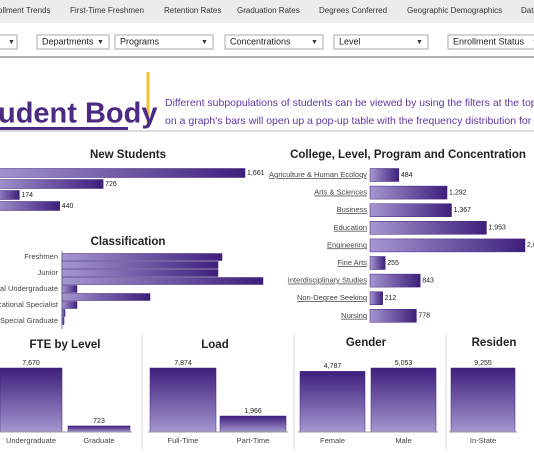  What do you see at coordinates (332, 297) in the screenshot?
I see `category-label: Non-Degree Seeking` at bounding box center [332, 297].